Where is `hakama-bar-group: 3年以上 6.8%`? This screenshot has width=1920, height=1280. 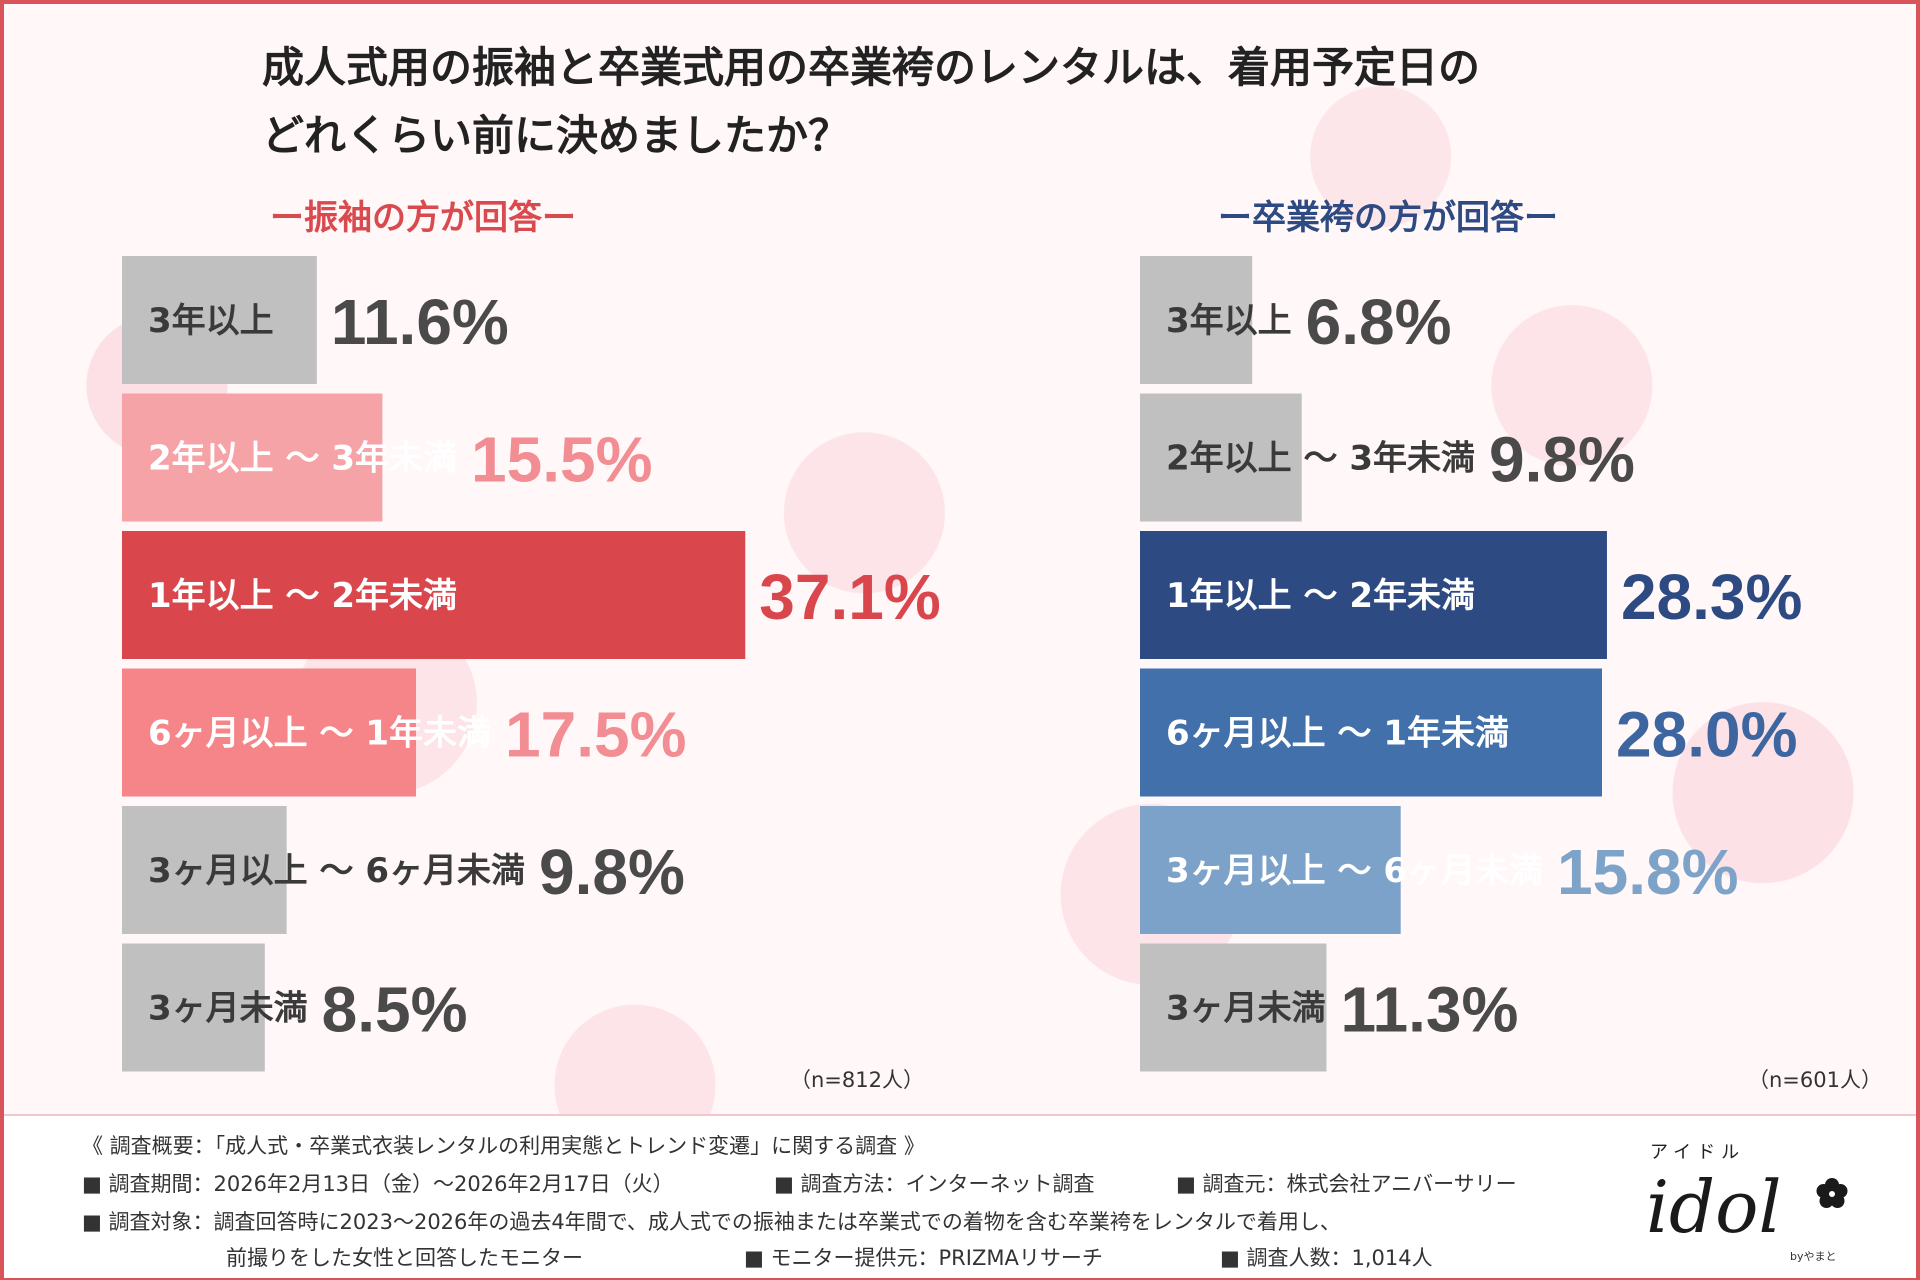
hakama-bar-group: 3年以上 6.8% is located at coordinates (1296, 320).